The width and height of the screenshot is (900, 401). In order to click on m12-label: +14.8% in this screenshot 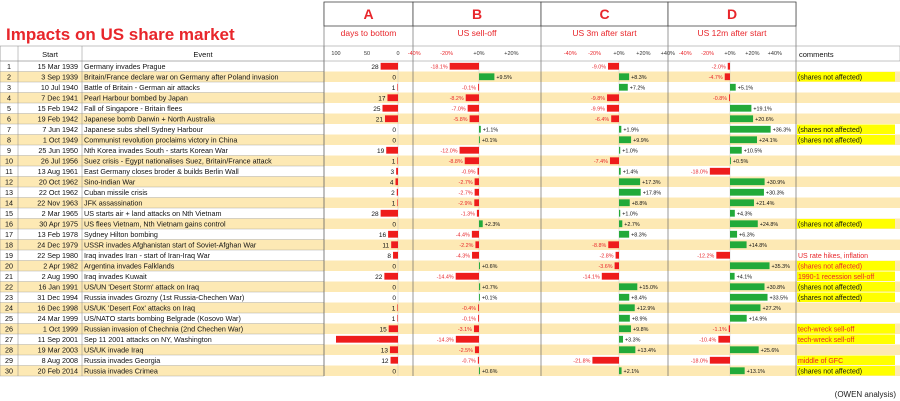, I will do `click(758, 246)`.